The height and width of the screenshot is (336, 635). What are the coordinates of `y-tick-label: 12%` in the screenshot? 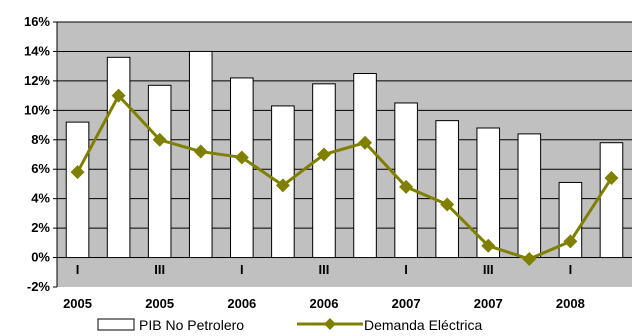 It's located at (37, 80).